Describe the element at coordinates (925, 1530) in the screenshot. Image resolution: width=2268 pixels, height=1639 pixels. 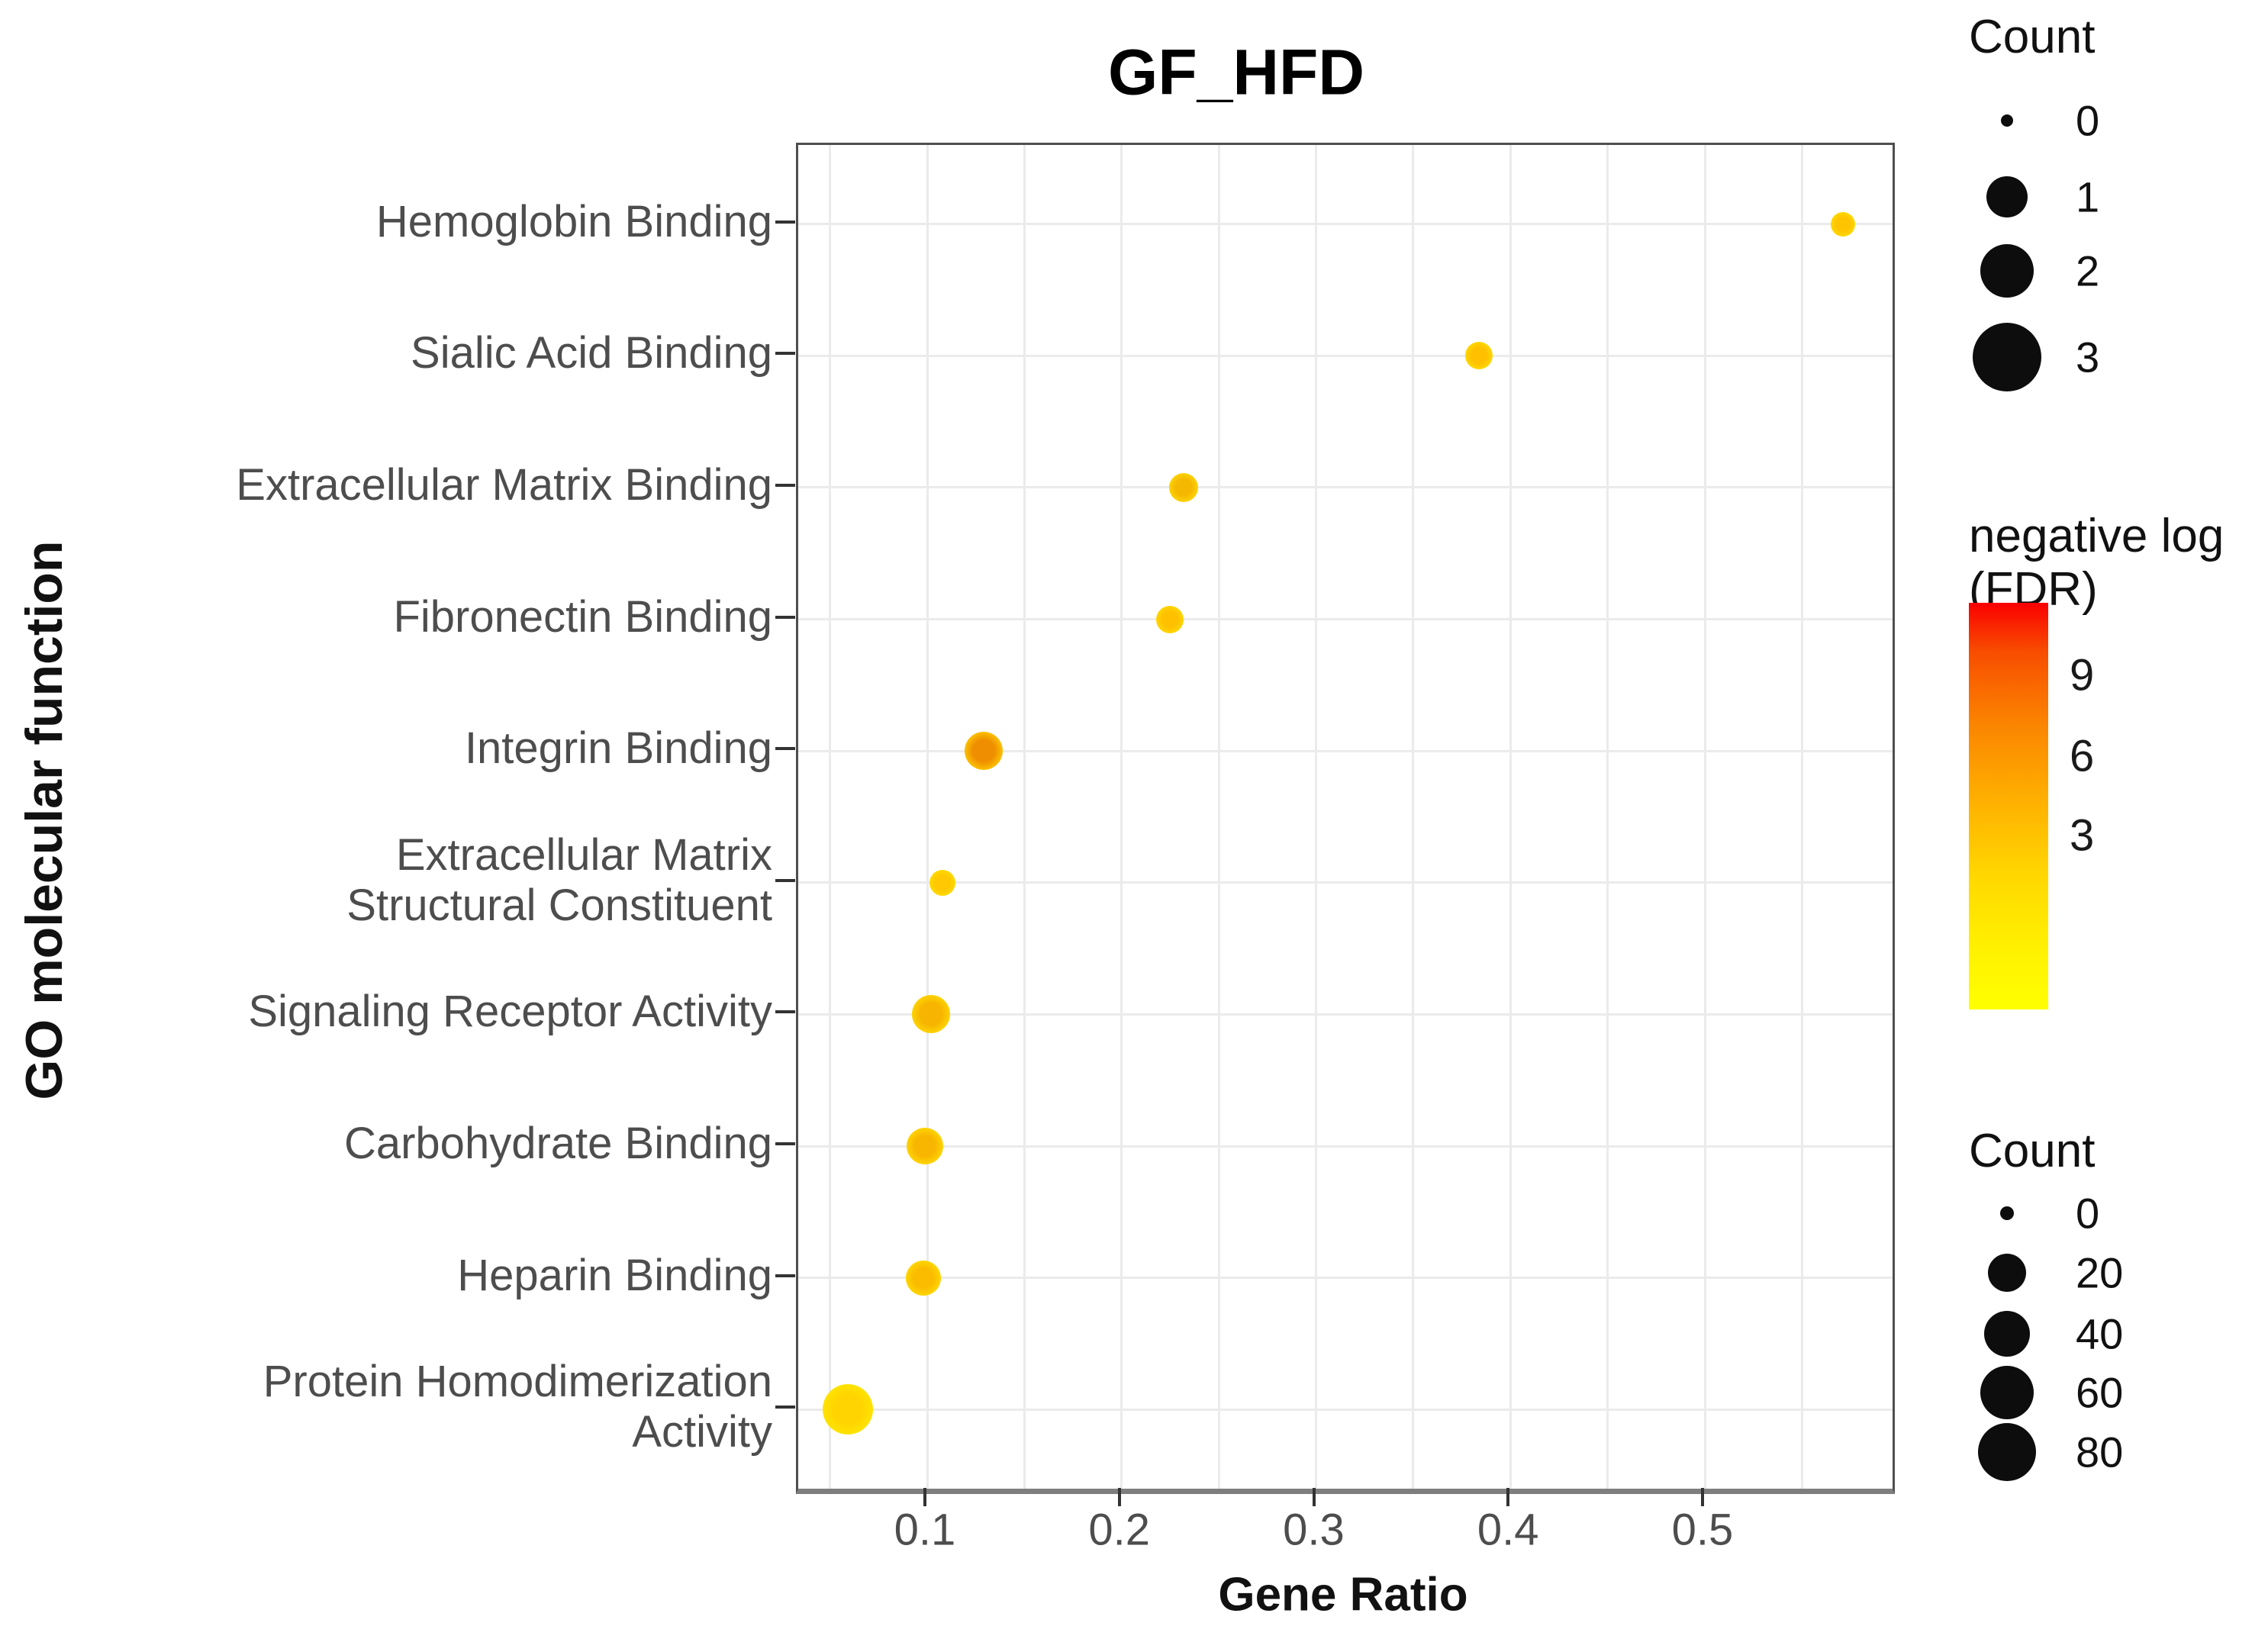
I see `x-tick-label: 0.1` at that location.